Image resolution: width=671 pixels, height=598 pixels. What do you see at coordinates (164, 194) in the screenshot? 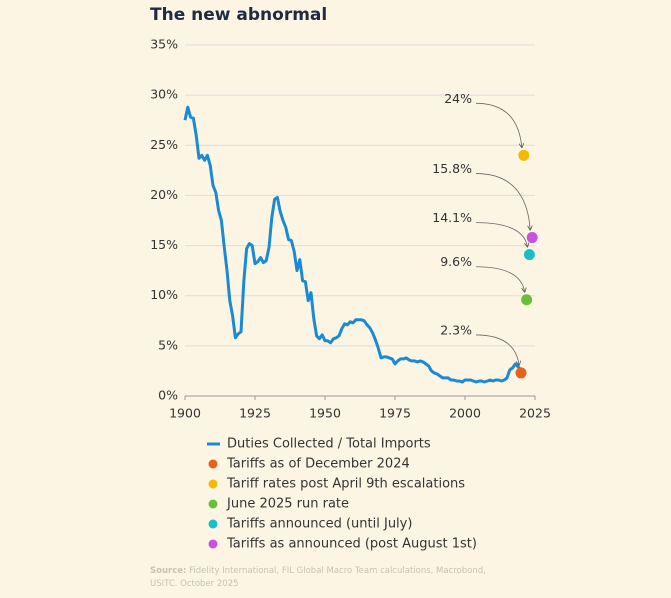
I see `y-tick-label: 20%` at bounding box center [164, 194].